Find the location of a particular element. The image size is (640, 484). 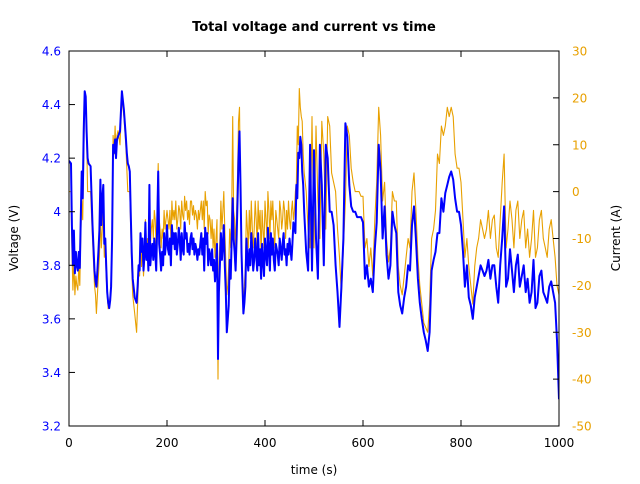

y-tick-label: 3.2 is located at coordinates (51, 427).